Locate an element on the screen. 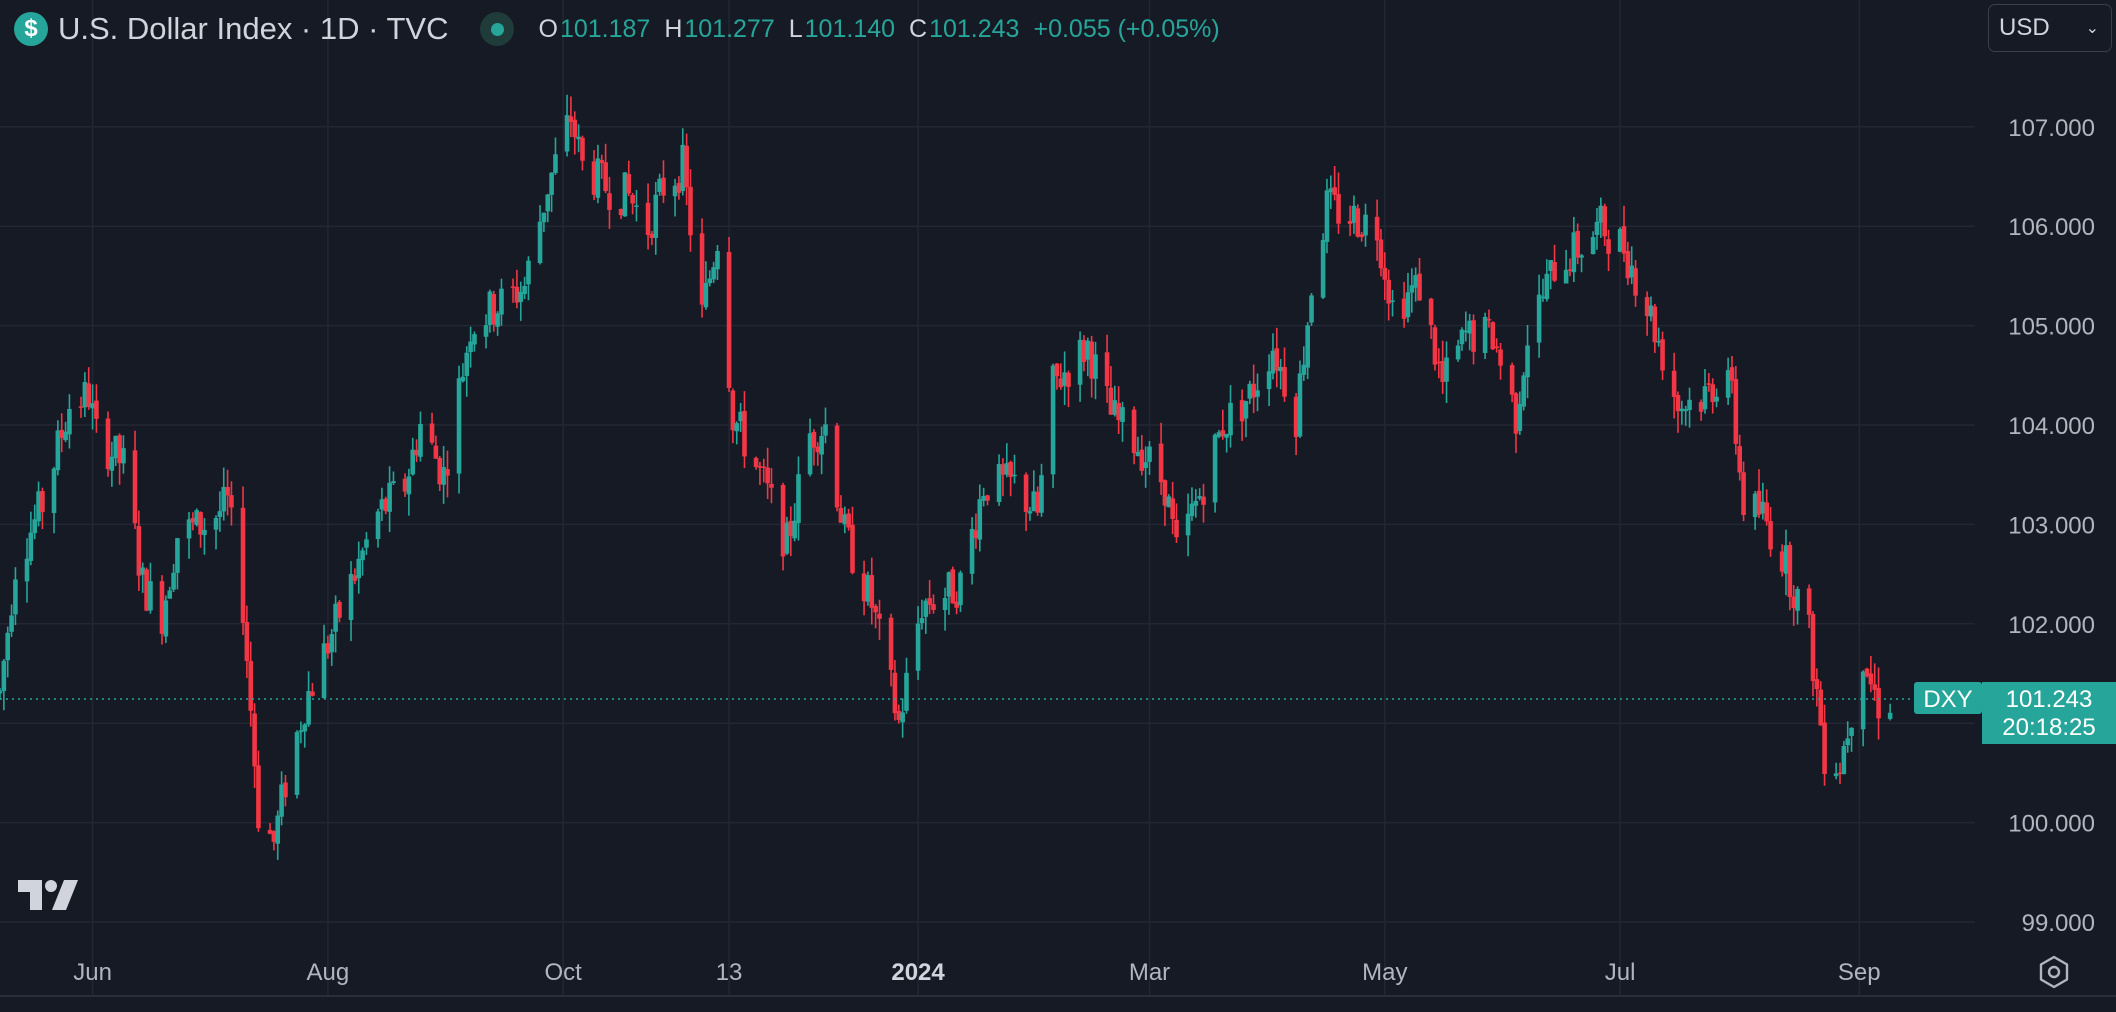 The image size is (2116, 1012). time-axis: Jun Aug Oct 13 2024 Mar May Jul Sep is located at coordinates (976, 972).